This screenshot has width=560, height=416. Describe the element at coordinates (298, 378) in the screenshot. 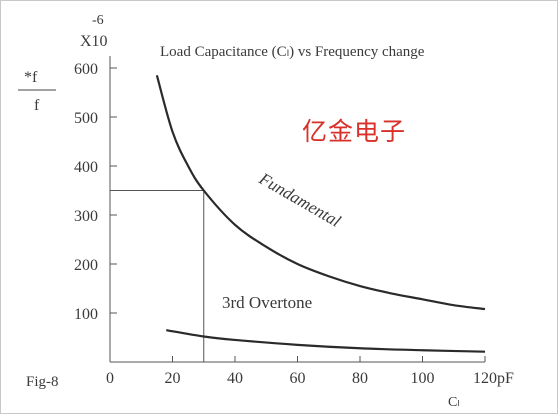

I see `x-tick-label: 60` at that location.